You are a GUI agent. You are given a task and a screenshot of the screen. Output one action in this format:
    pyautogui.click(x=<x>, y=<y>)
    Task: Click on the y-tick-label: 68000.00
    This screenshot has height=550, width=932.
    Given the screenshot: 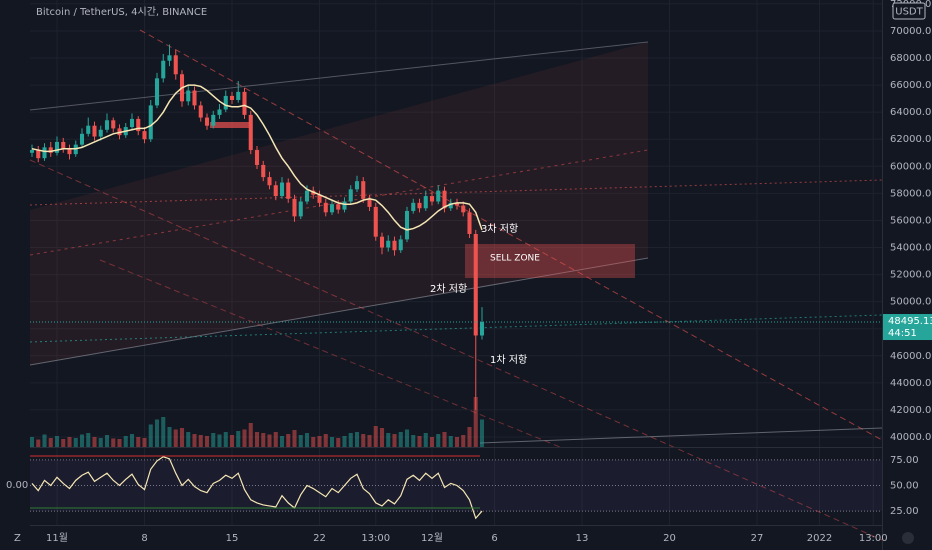 What is the action you would take?
    pyautogui.click(x=911, y=58)
    